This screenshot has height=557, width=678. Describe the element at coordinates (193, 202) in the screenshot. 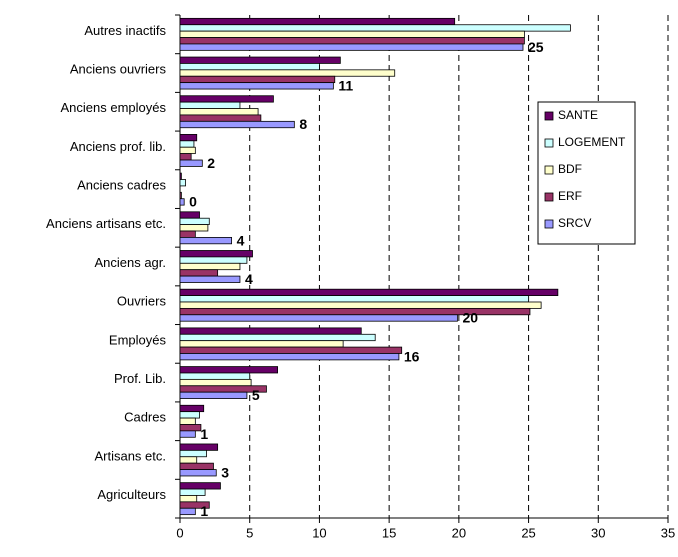

I see `value-label: 0` at that location.